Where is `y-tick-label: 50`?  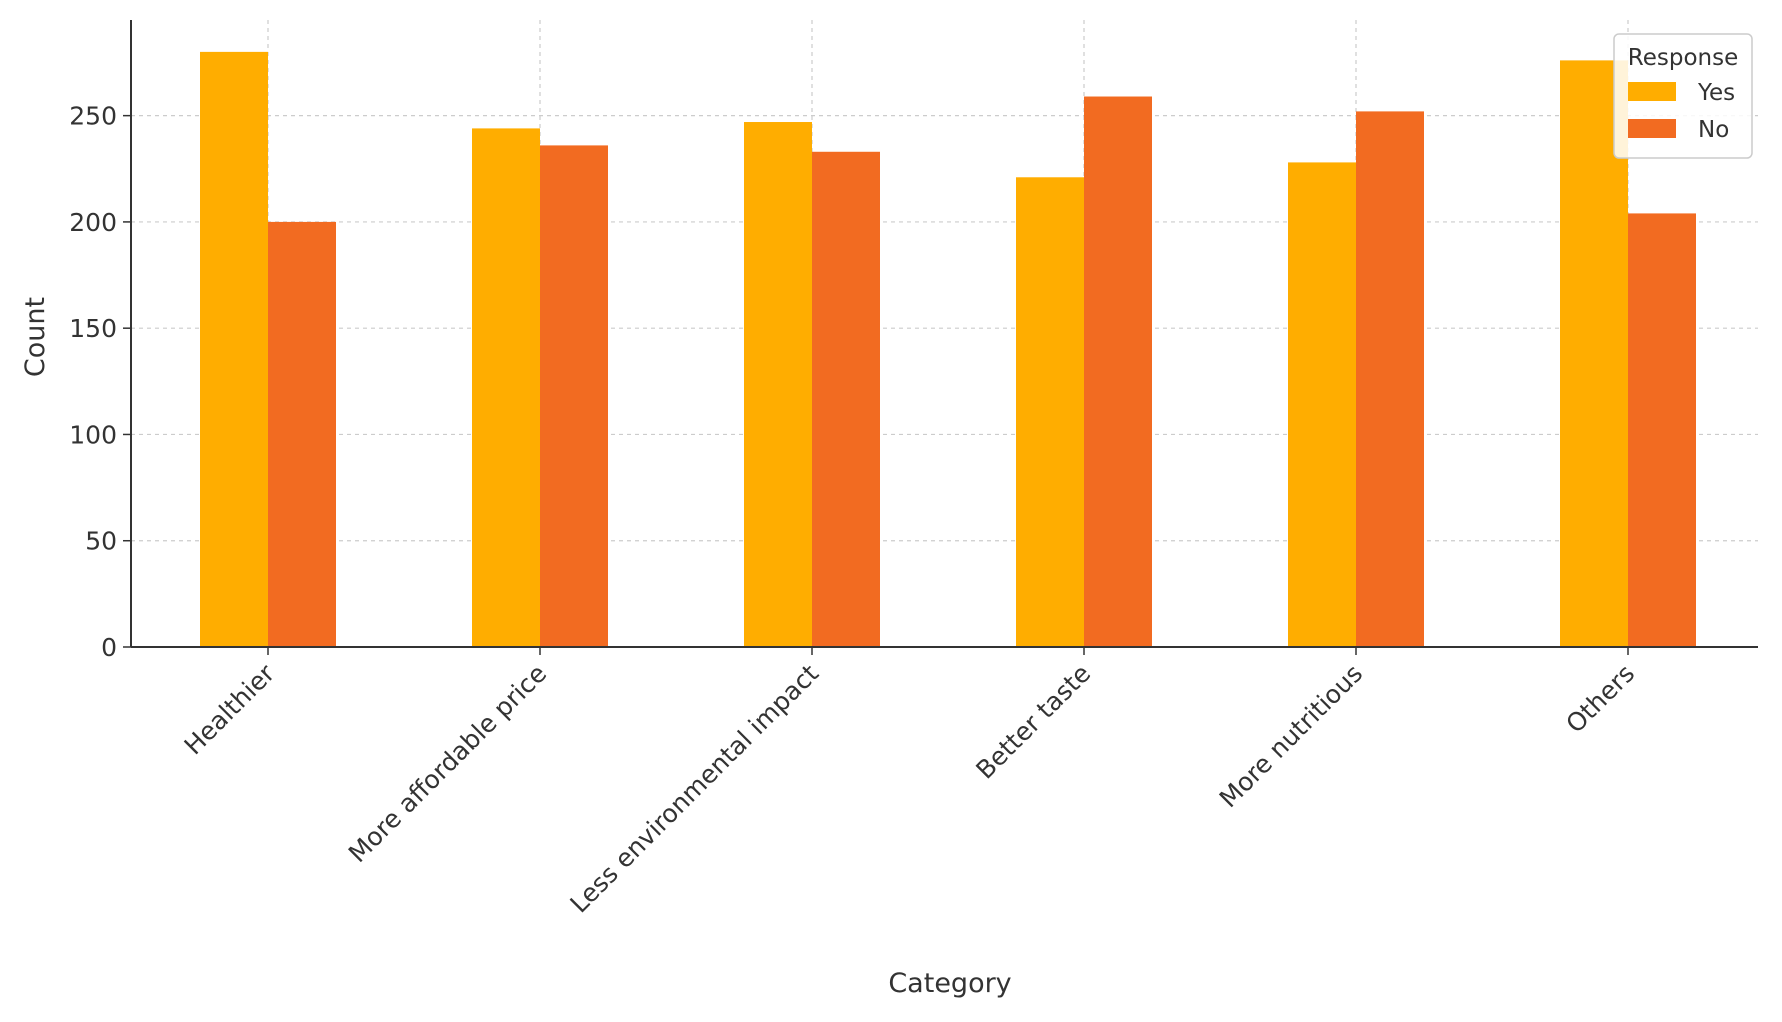
y-tick-label: 50 is located at coordinates (101, 541).